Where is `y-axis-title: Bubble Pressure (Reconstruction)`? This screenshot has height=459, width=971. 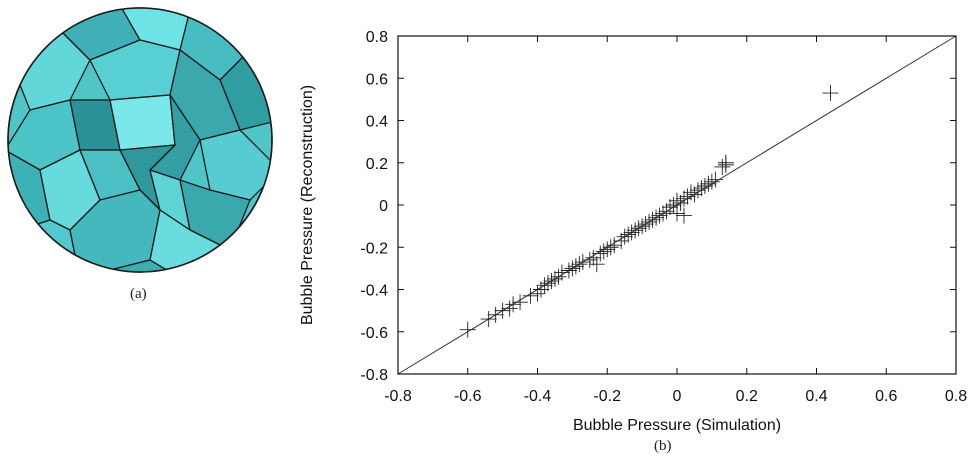 y-axis-title: Bubble Pressure (Reconstruction) is located at coordinates (307, 205).